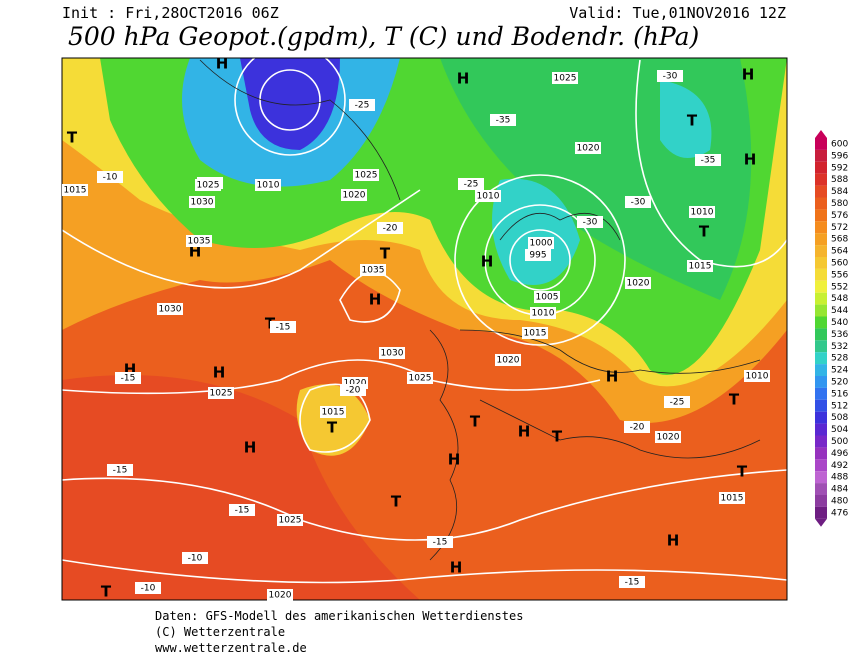  What do you see at coordinates (839, 204) in the screenshot?
I see `colorbar-label: 580` at bounding box center [839, 204].